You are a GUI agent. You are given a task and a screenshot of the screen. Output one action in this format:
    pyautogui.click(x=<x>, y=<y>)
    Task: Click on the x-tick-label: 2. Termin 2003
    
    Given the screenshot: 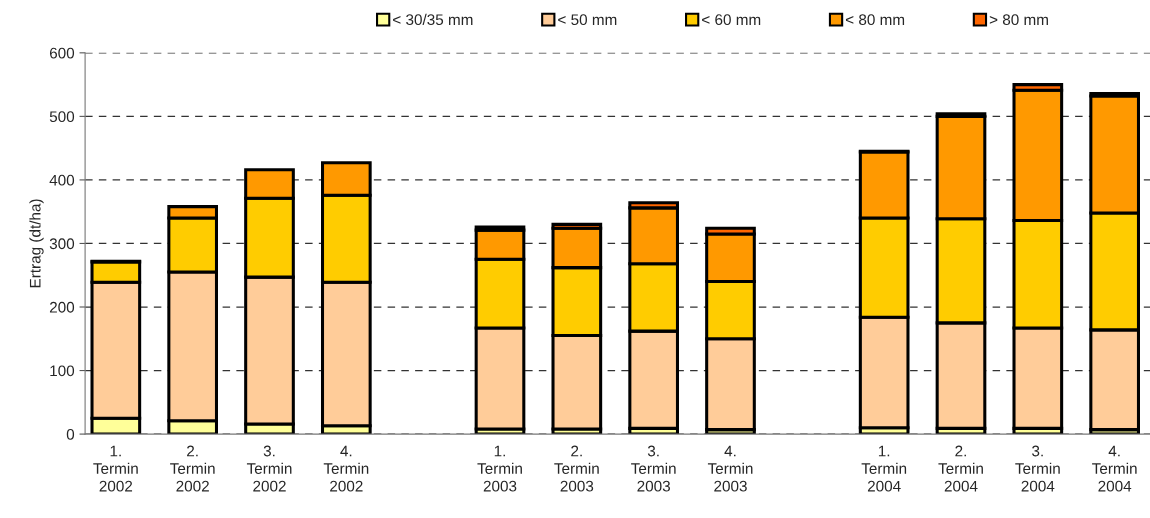 What is the action you would take?
    pyautogui.click(x=576, y=468)
    